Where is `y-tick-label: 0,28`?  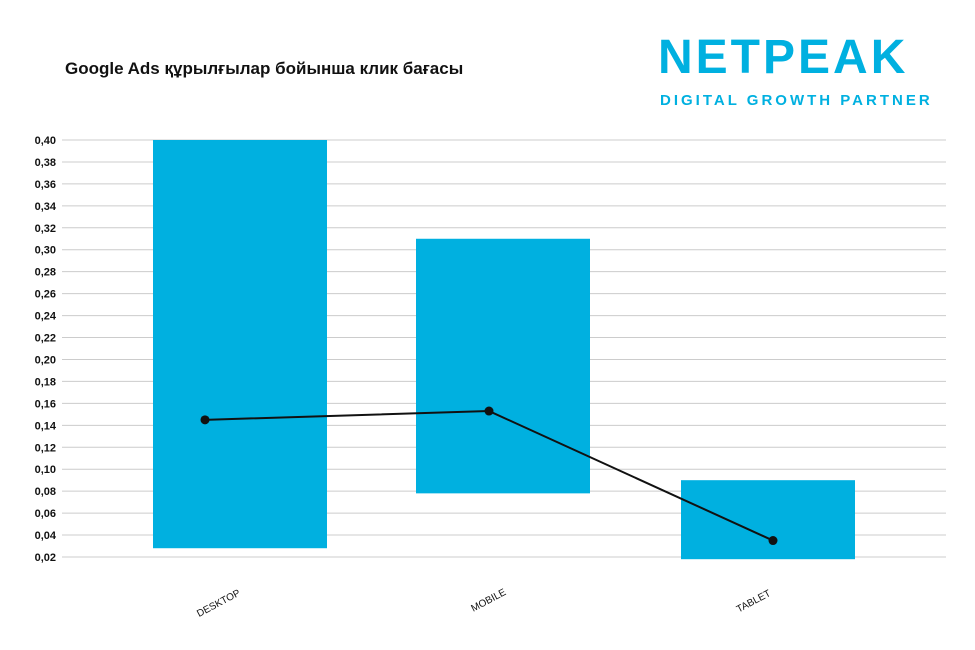 y-tick-label: 0,28 is located at coordinates (45, 273).